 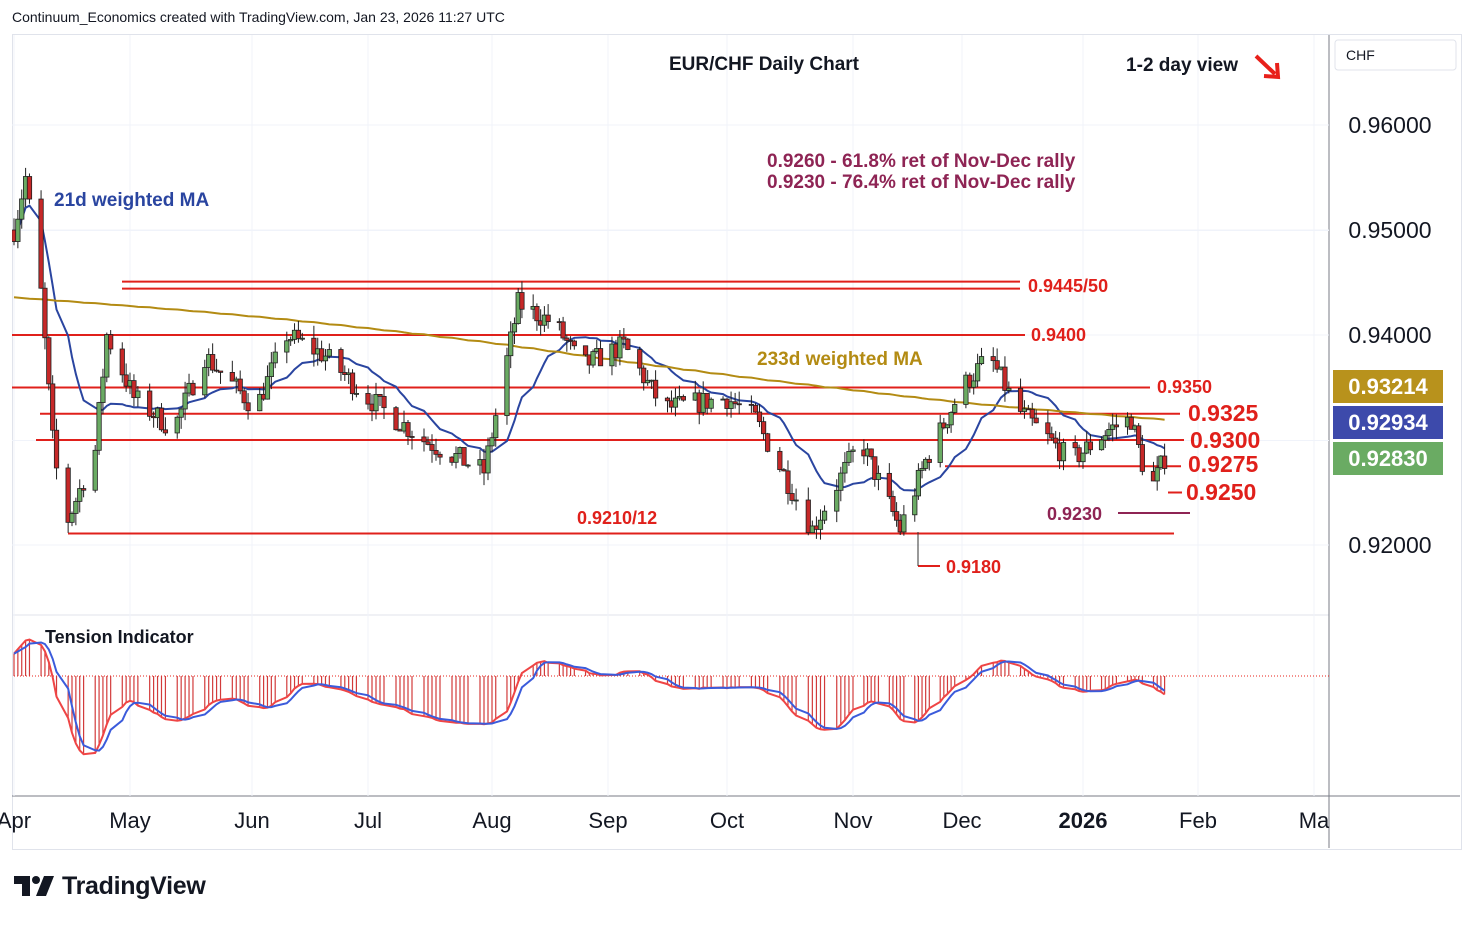 What do you see at coordinates (840, 359) in the screenshot?
I see `ma233-label: 233d weighted MA` at bounding box center [840, 359].